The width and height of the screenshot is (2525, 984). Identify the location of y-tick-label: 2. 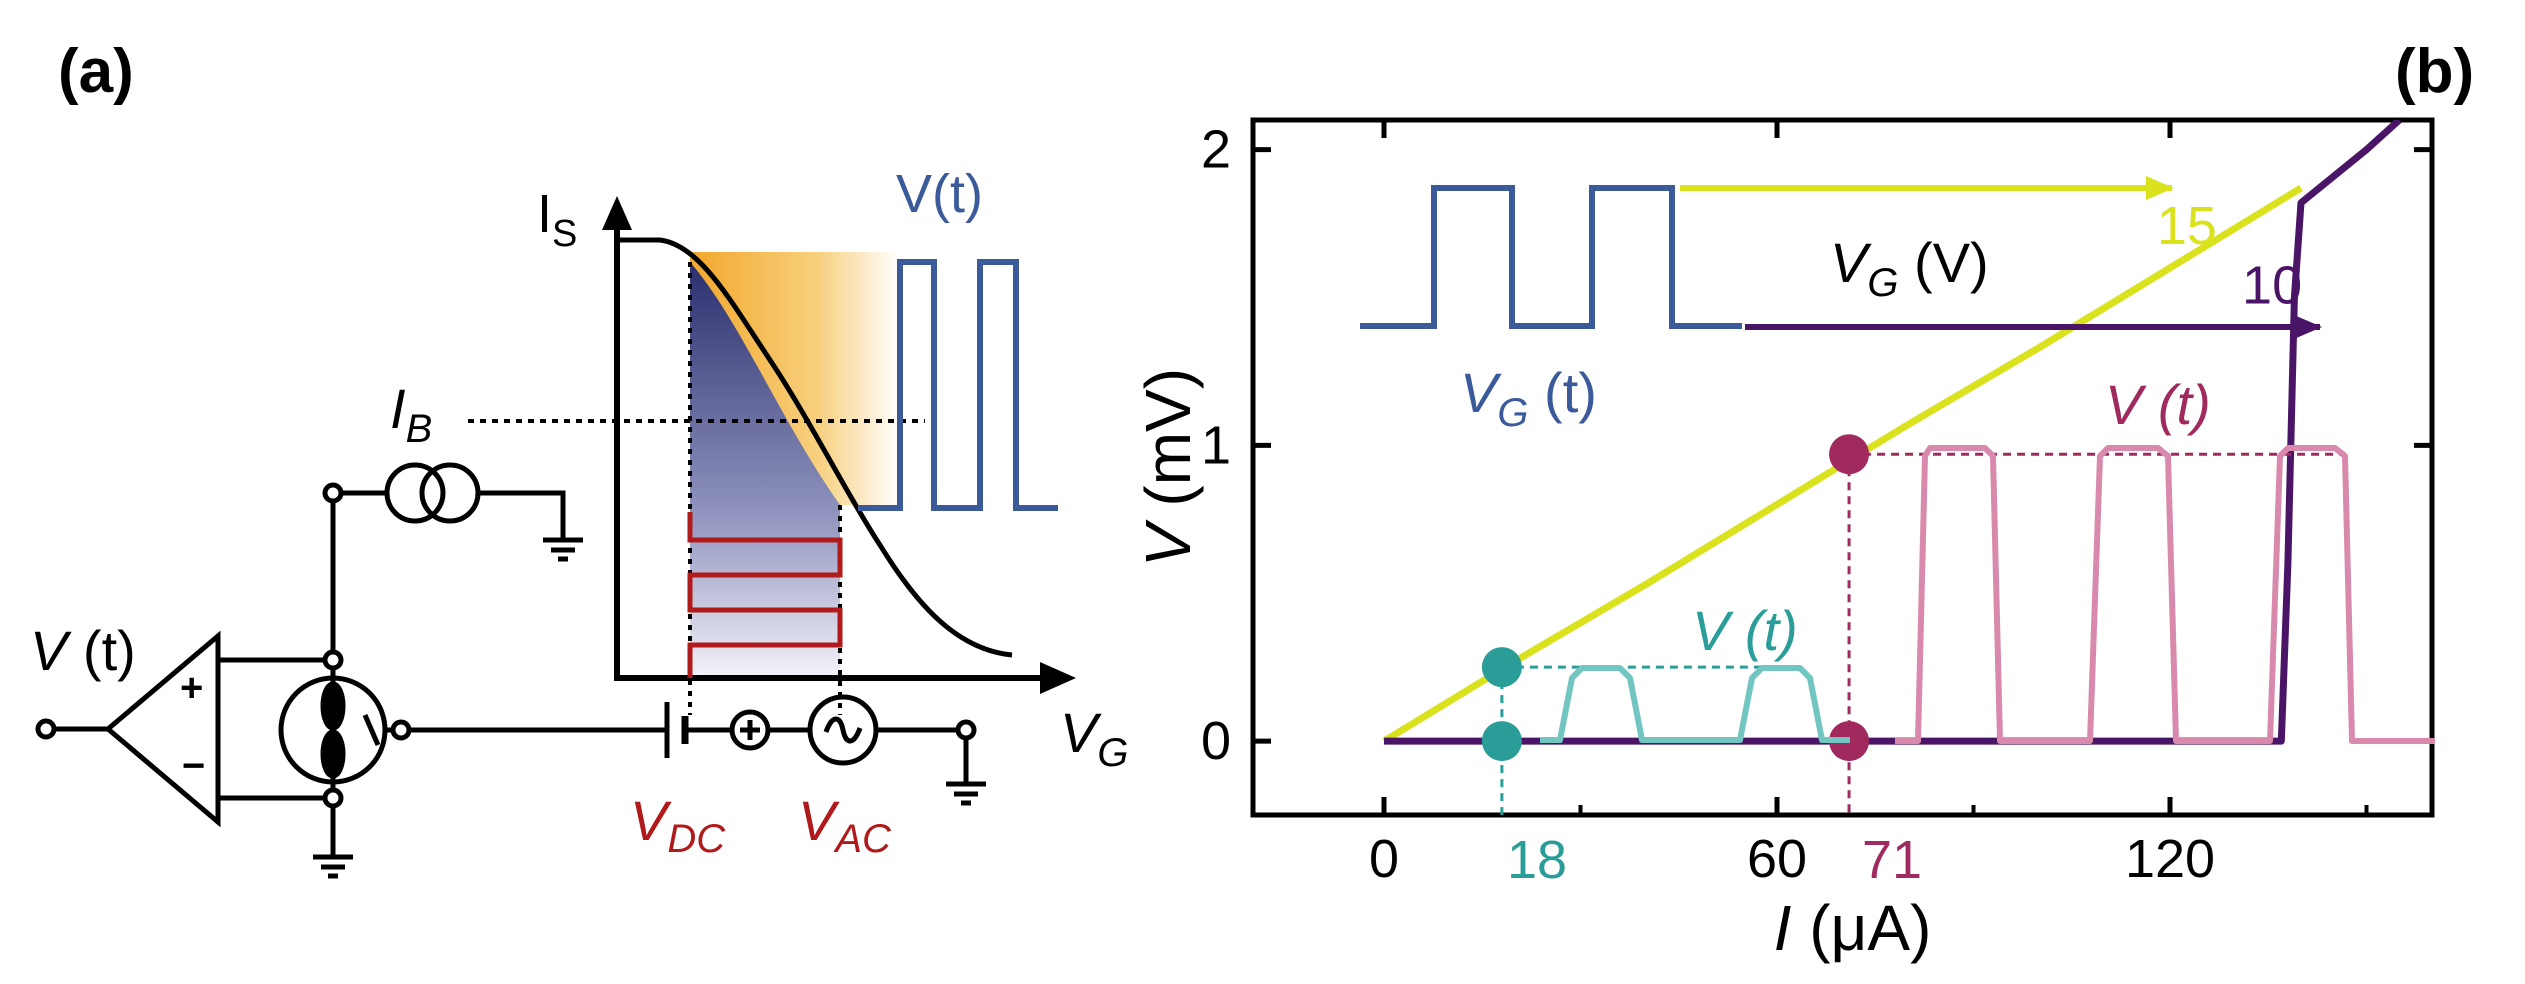
(1216, 150).